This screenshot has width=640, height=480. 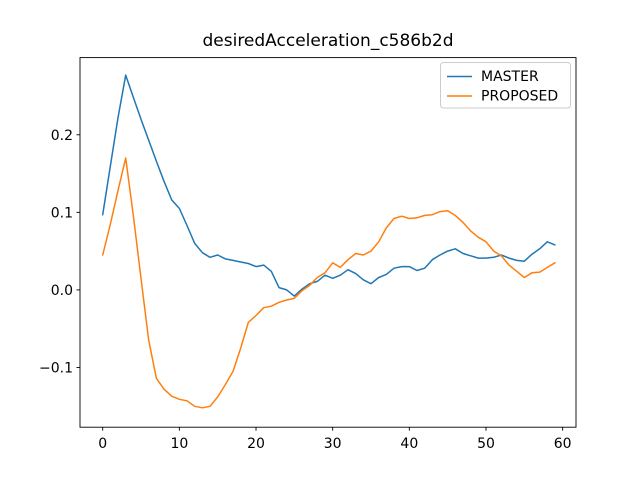 I want to click on y-tick-label: −0.1, so click(x=56, y=368).